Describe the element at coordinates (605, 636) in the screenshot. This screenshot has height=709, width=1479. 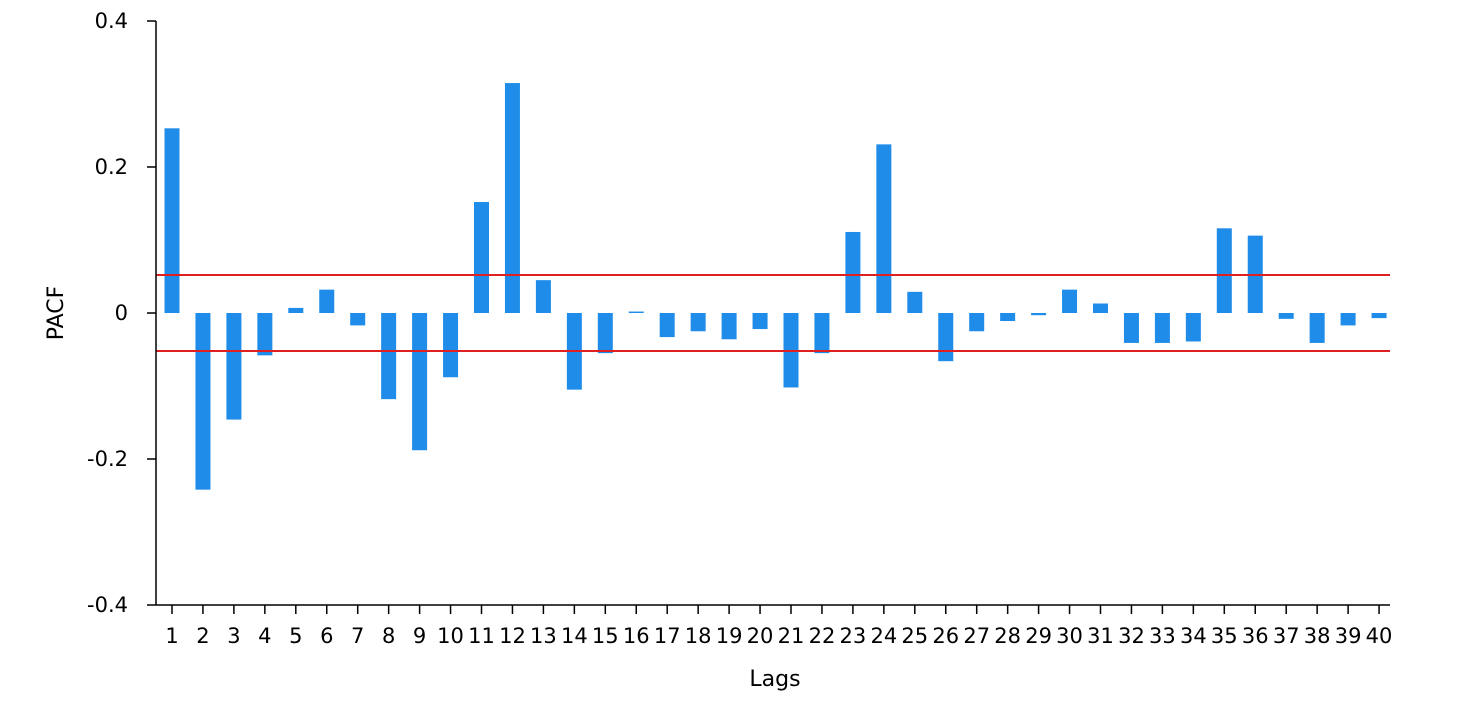
I see `x-tick-label: 15` at that location.